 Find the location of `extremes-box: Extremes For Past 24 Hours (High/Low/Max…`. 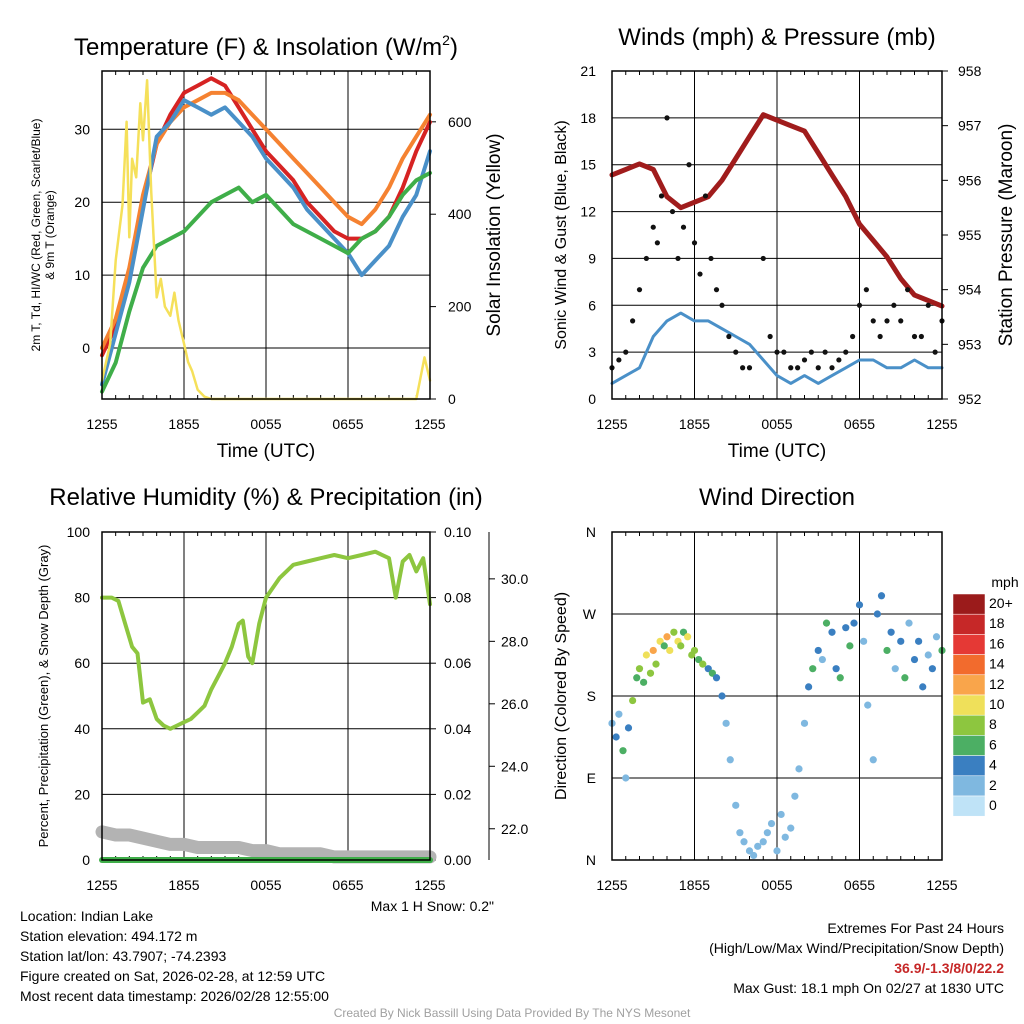

extremes-box: Extremes For Past 24 Hours (High/Low/Max… is located at coordinates (856, 958).